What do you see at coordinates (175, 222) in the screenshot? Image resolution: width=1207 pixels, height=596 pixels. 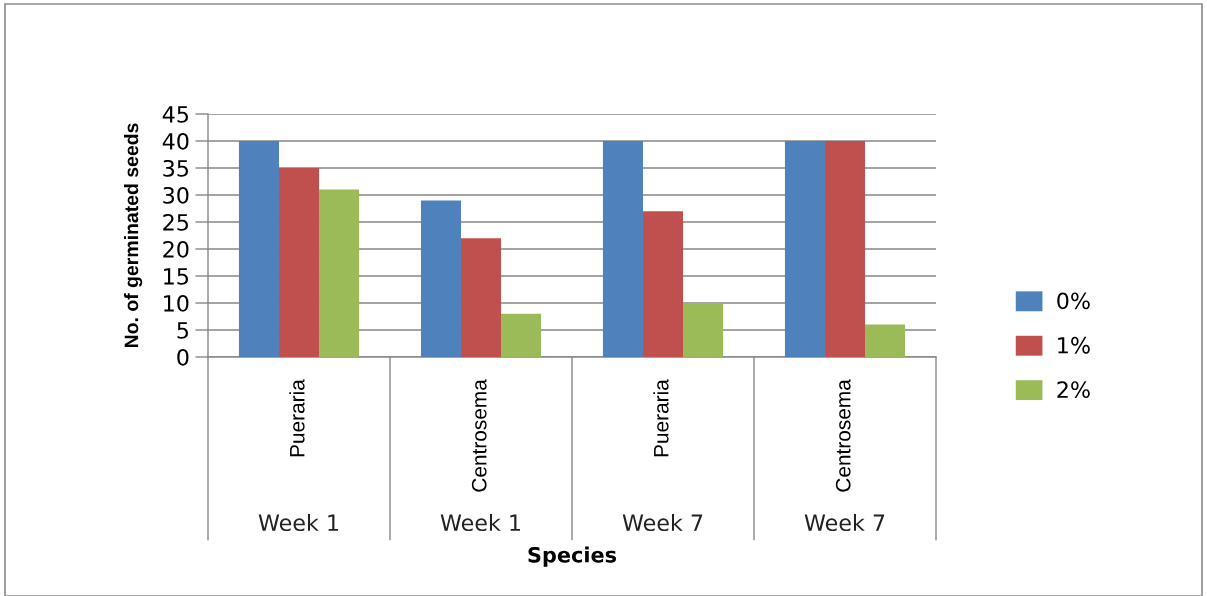 I see `y-tick-label: 25` at bounding box center [175, 222].